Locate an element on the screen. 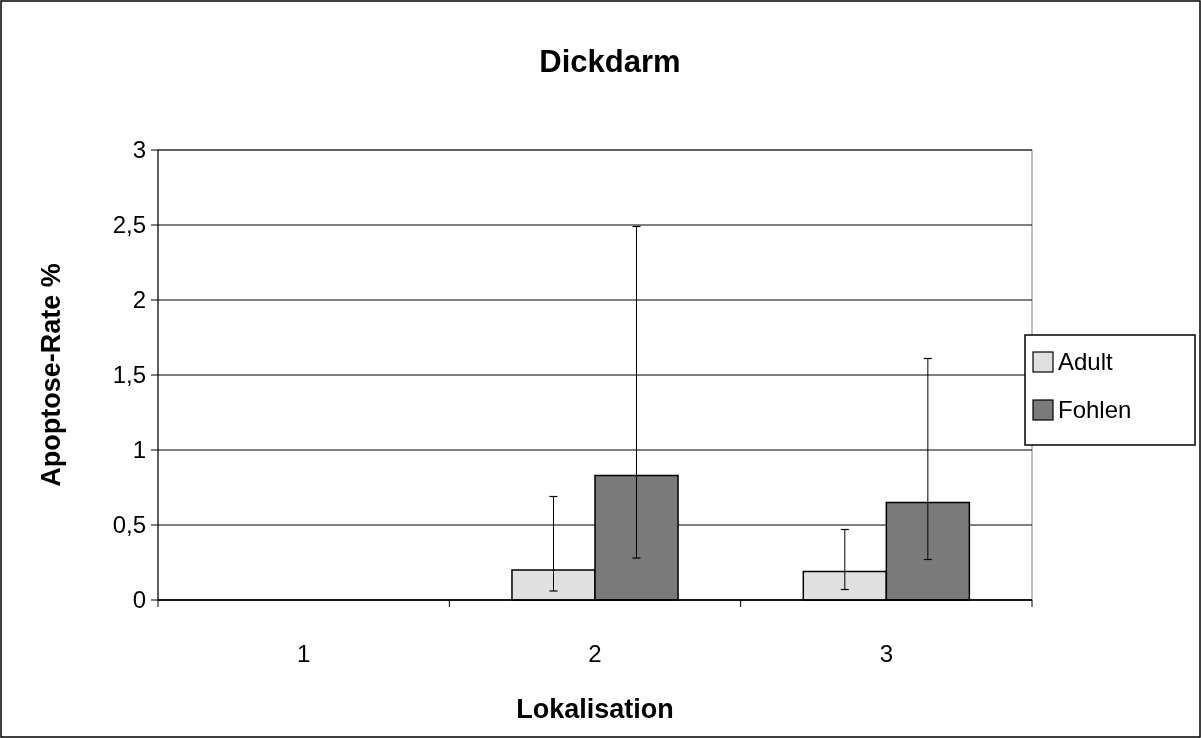 Image resolution: width=1201 pixels, height=738 pixels. y-tick-label: 1,5 is located at coordinates (129, 375).